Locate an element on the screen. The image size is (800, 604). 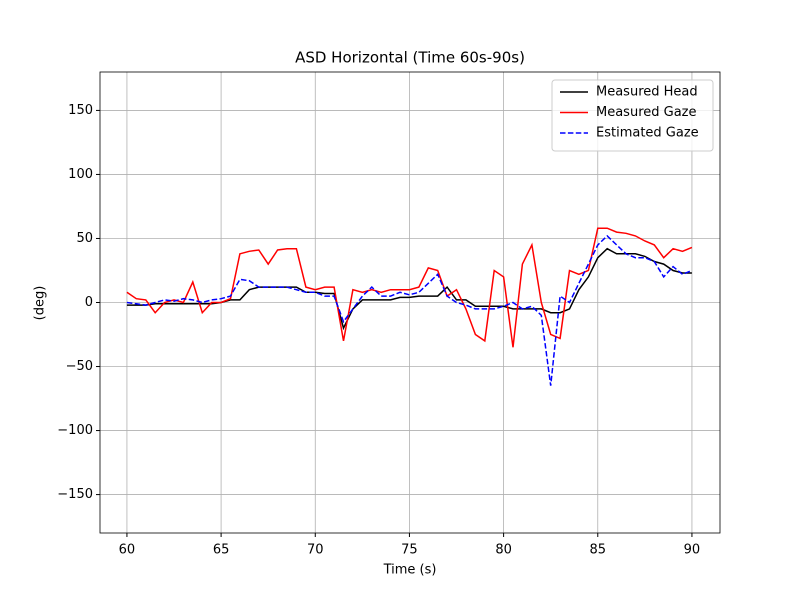
legend-label: Estimated Gaze is located at coordinates (647, 133).